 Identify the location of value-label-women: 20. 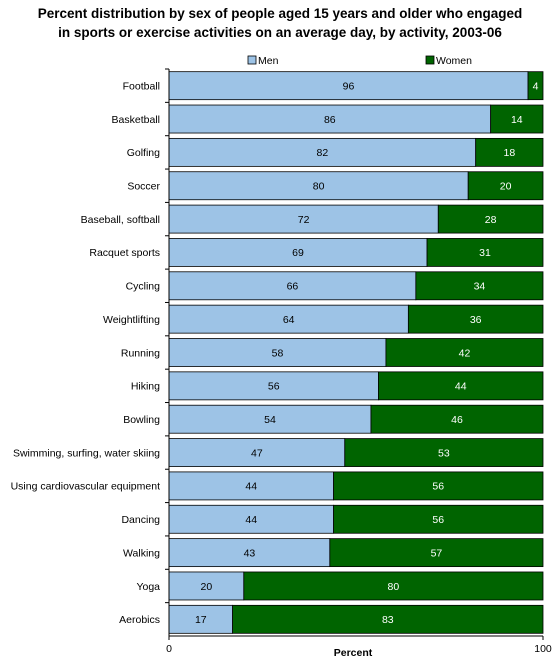
(506, 187).